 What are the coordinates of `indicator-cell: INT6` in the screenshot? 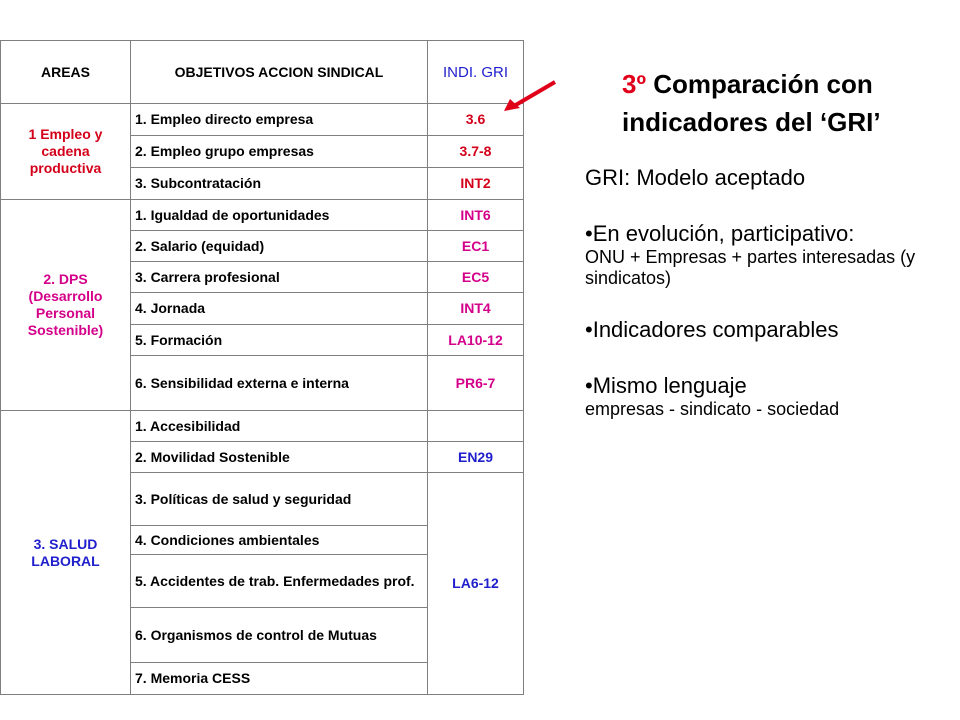 It's located at (475, 215).